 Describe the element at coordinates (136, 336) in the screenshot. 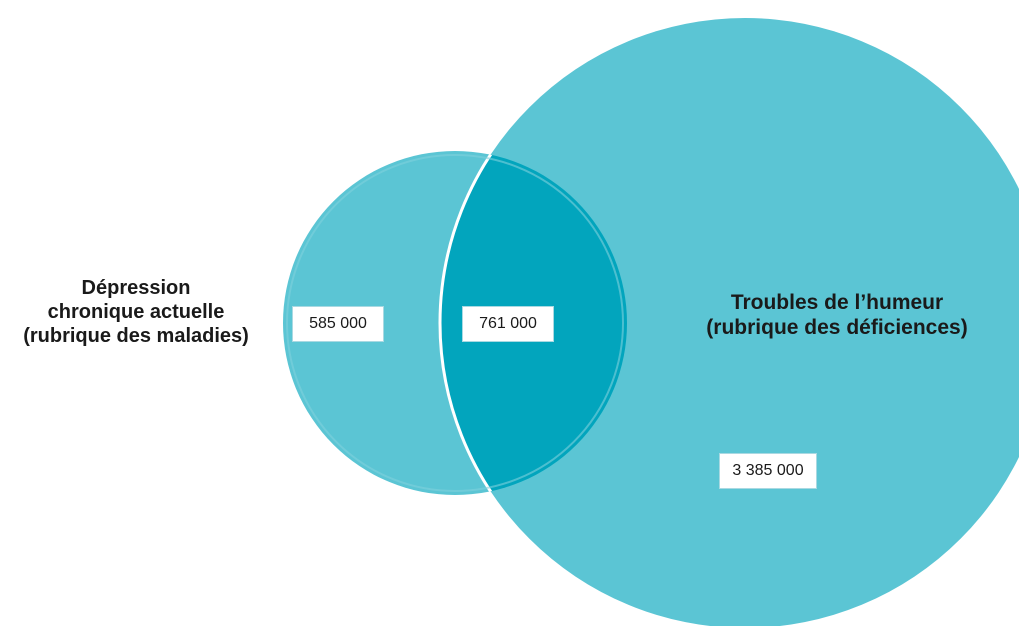

I see `set-label-line: (rubrique des maladies)` at that location.